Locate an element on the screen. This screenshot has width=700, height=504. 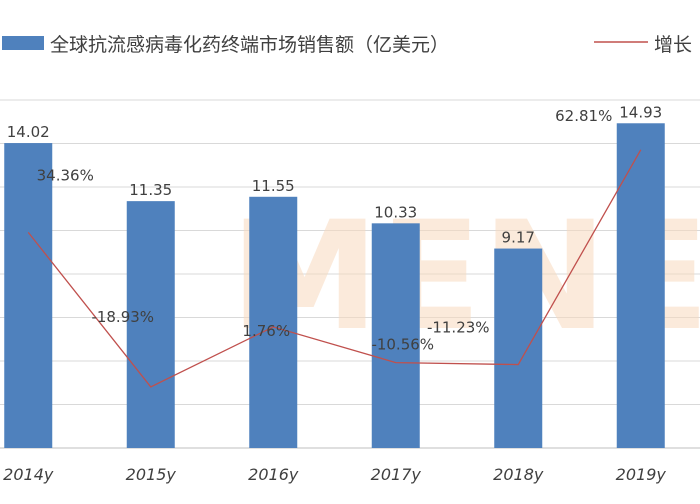
growth-value-label: 62.81% is located at coordinates (583, 116).